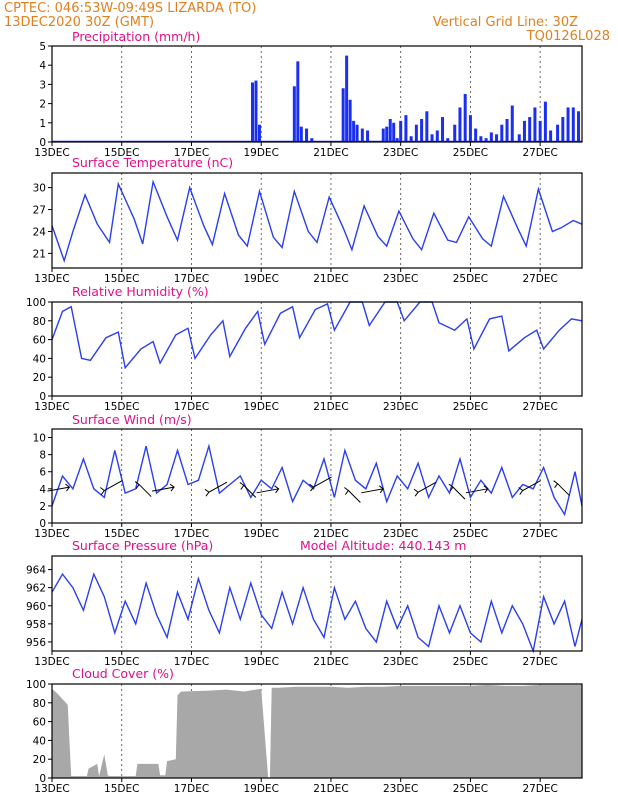 The width and height of the screenshot is (618, 800). I want to click on cloud-cover-area, so click(317, 731).